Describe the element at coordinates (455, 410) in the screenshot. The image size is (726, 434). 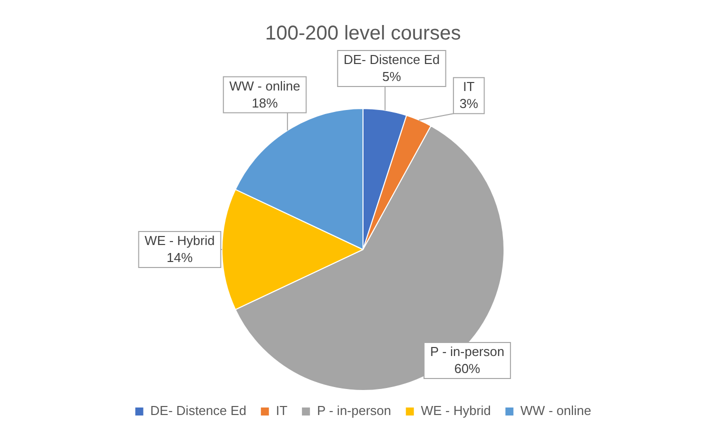
I see `legend-label: WE - Hybrid` at that location.